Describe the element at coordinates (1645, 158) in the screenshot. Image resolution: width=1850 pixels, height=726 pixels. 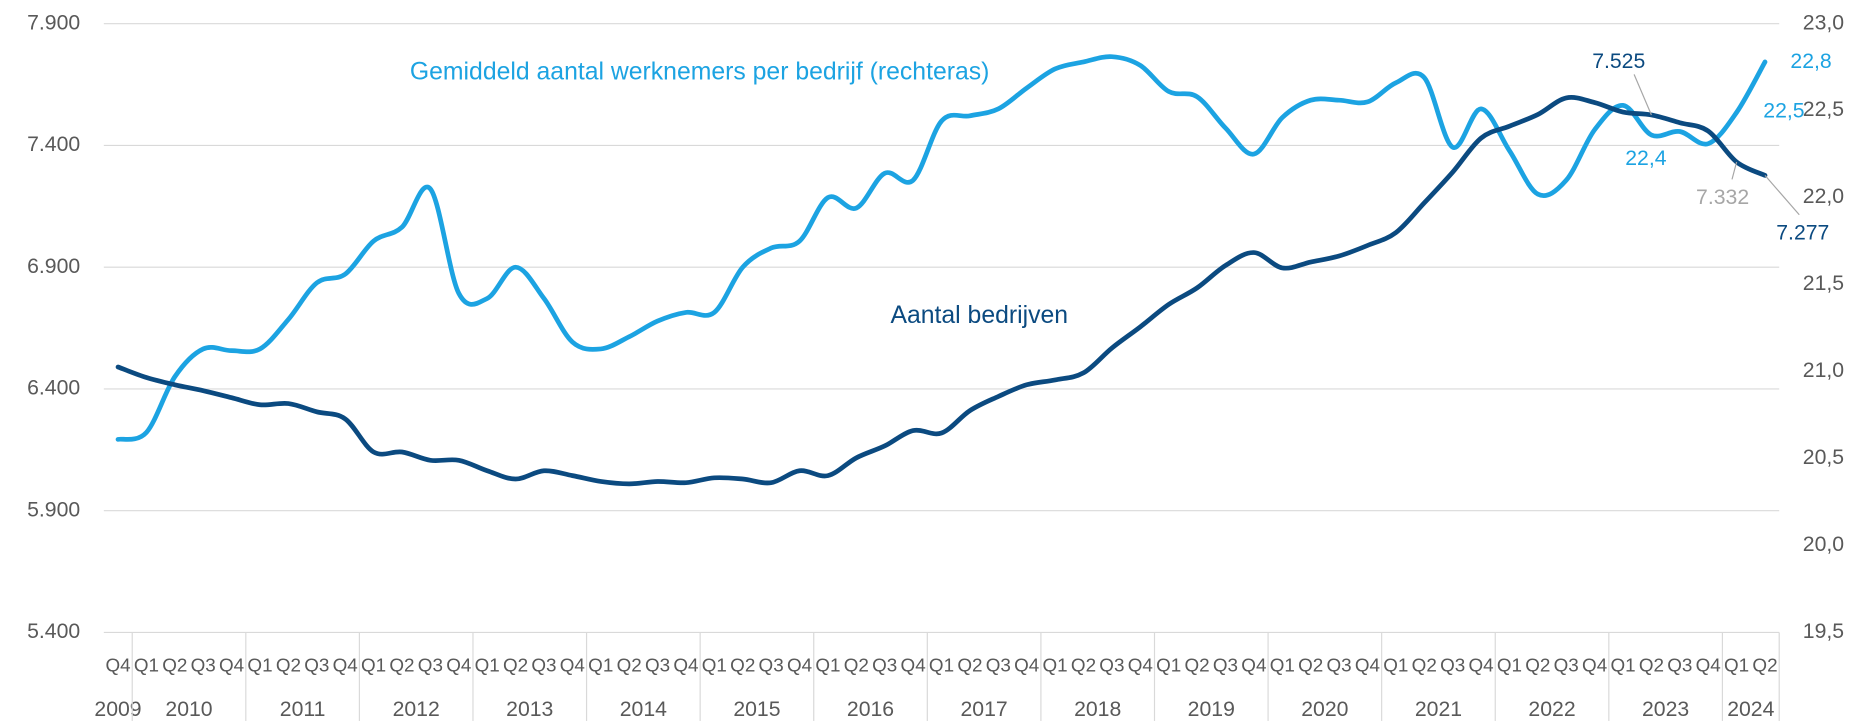
I see `data-label: 22,4` at that location.